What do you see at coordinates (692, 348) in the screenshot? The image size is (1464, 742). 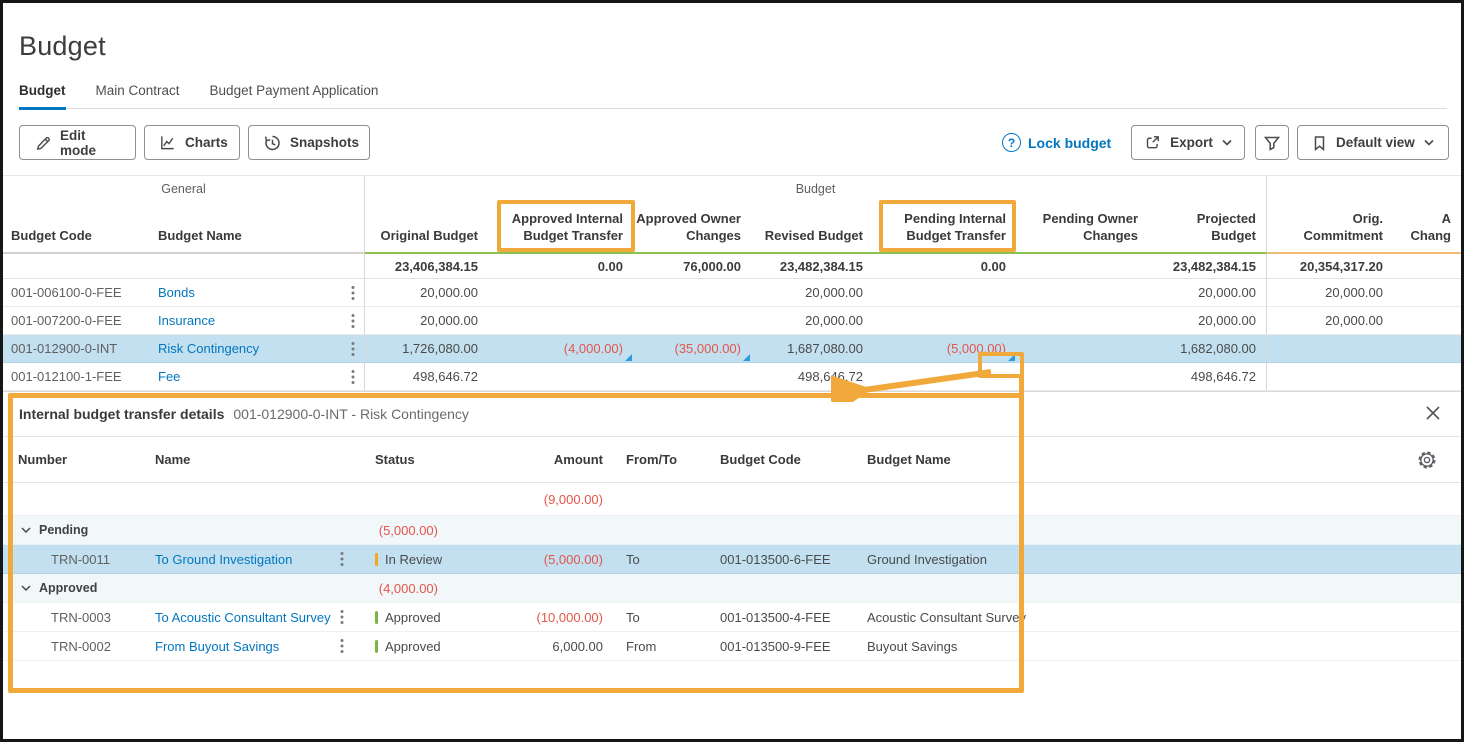 I see `budget-cell-appr_owner: (35,000.00)` at bounding box center [692, 348].